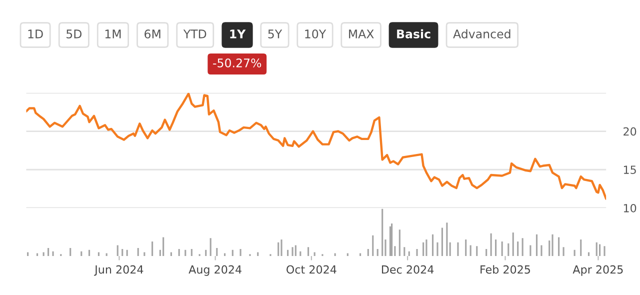 This screenshot has height=295, width=640. Describe the element at coordinates (408, 269) in the screenshot. I see `x-tick-label: Dec 2024` at that location.